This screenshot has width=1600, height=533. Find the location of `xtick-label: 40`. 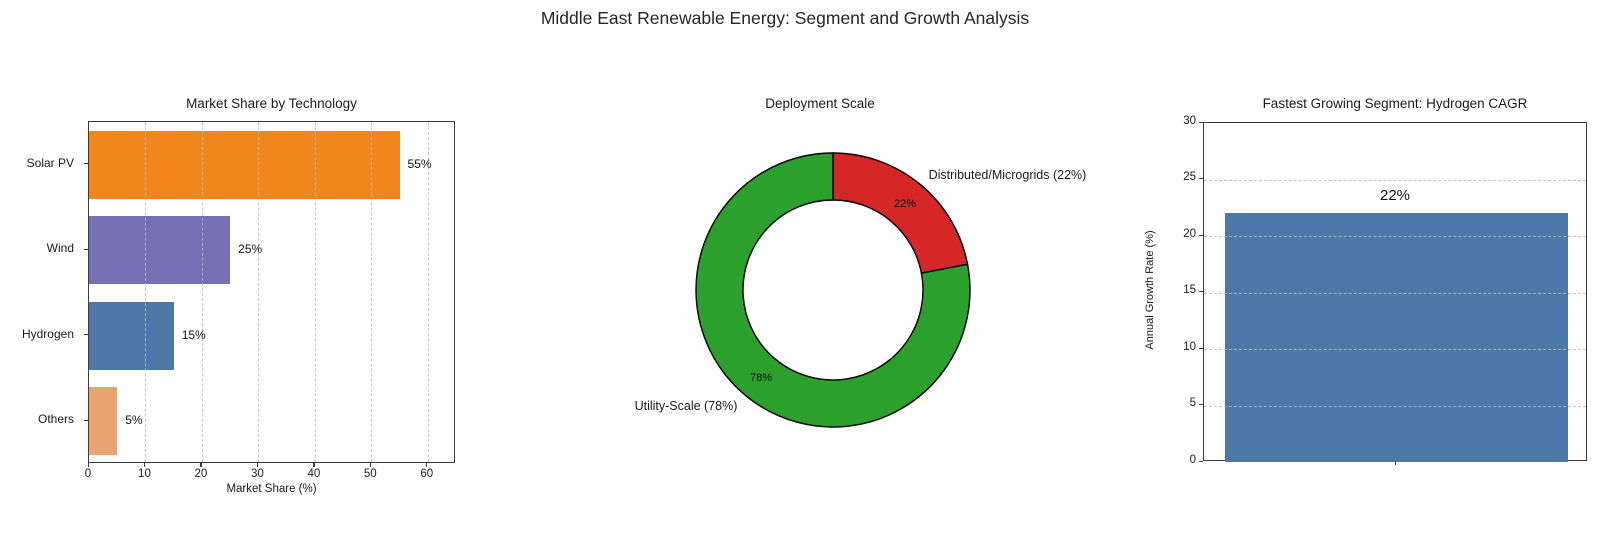

xtick-label: 40 is located at coordinates (314, 474).